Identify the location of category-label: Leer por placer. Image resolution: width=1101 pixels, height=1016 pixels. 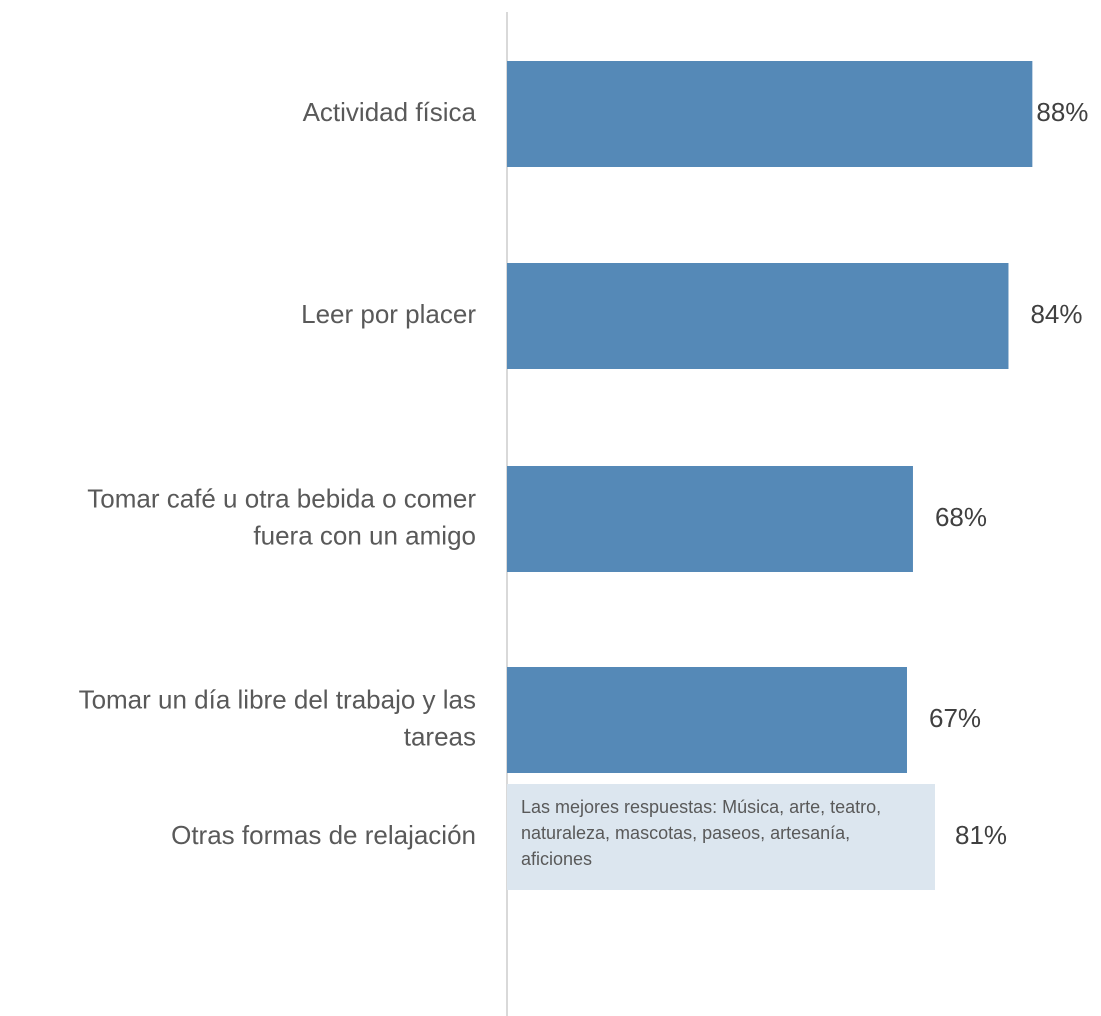
(388, 314).